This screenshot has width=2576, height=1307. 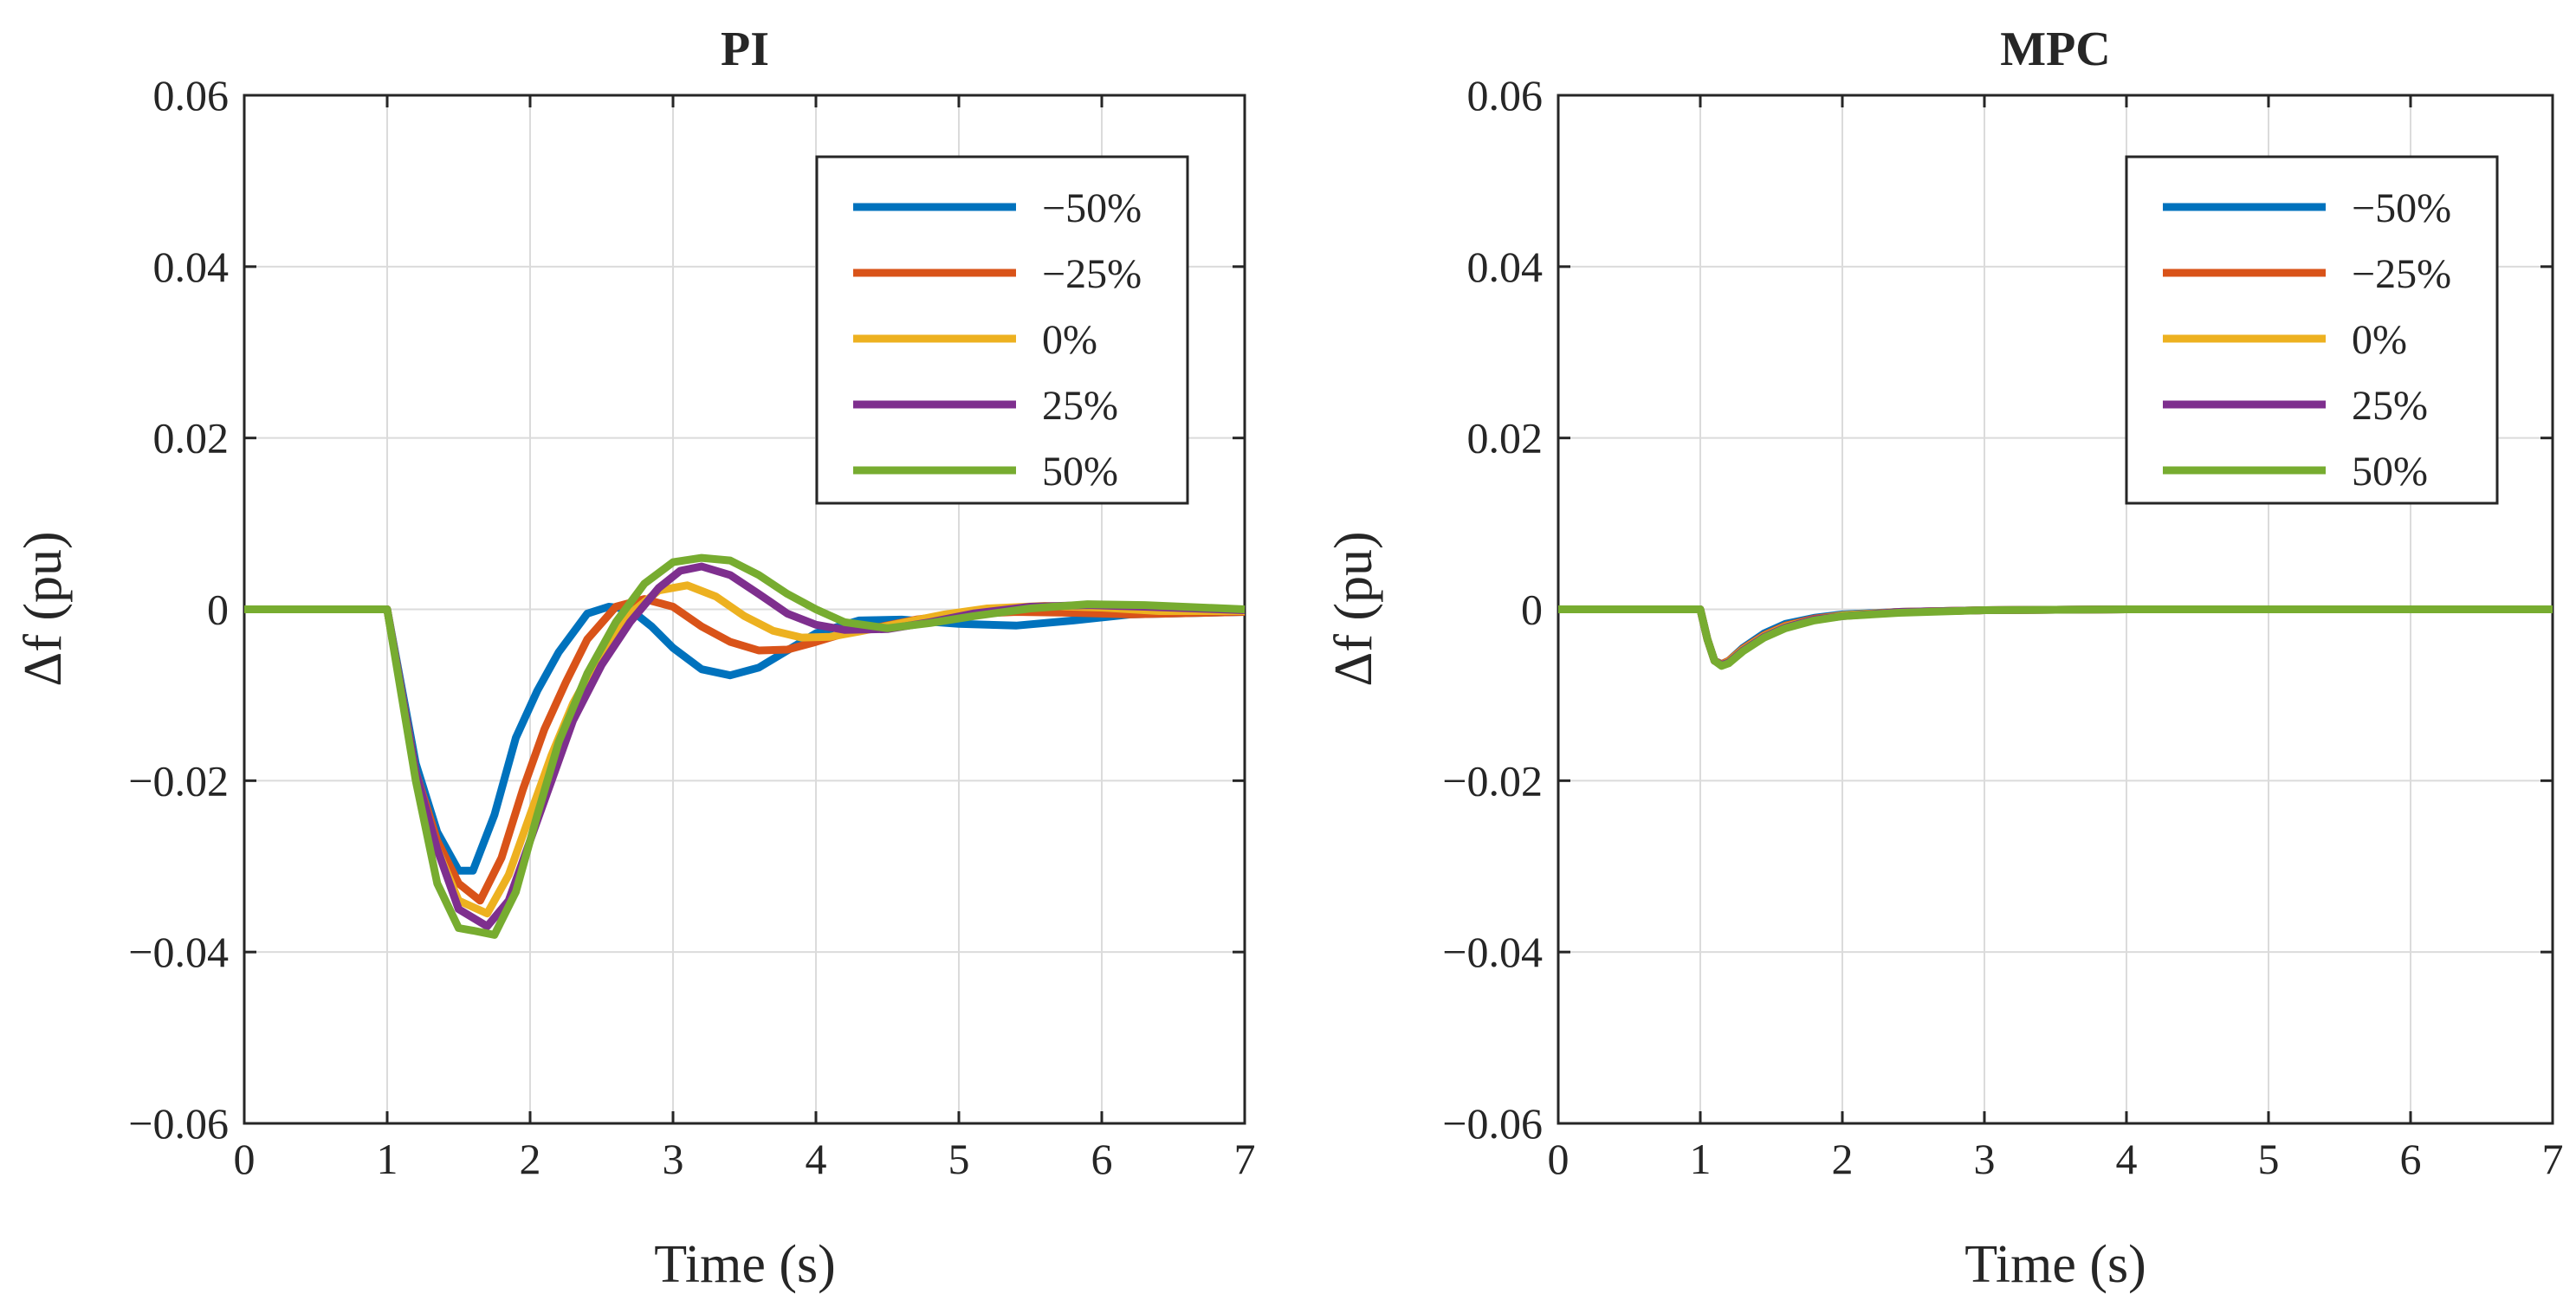 What do you see at coordinates (2055, 49) in the screenshot?
I see `chart-title: MPC` at bounding box center [2055, 49].